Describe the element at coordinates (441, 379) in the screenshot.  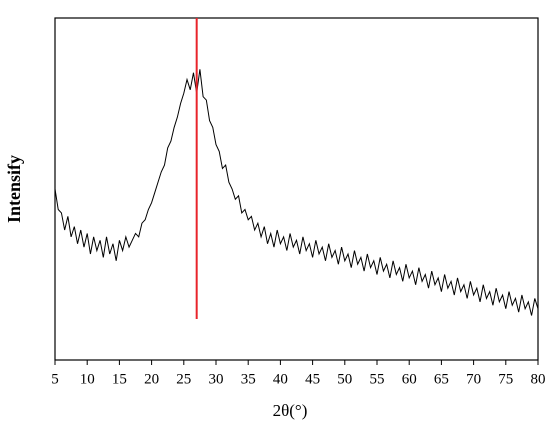
I see `x-tick-label: 65` at that location.